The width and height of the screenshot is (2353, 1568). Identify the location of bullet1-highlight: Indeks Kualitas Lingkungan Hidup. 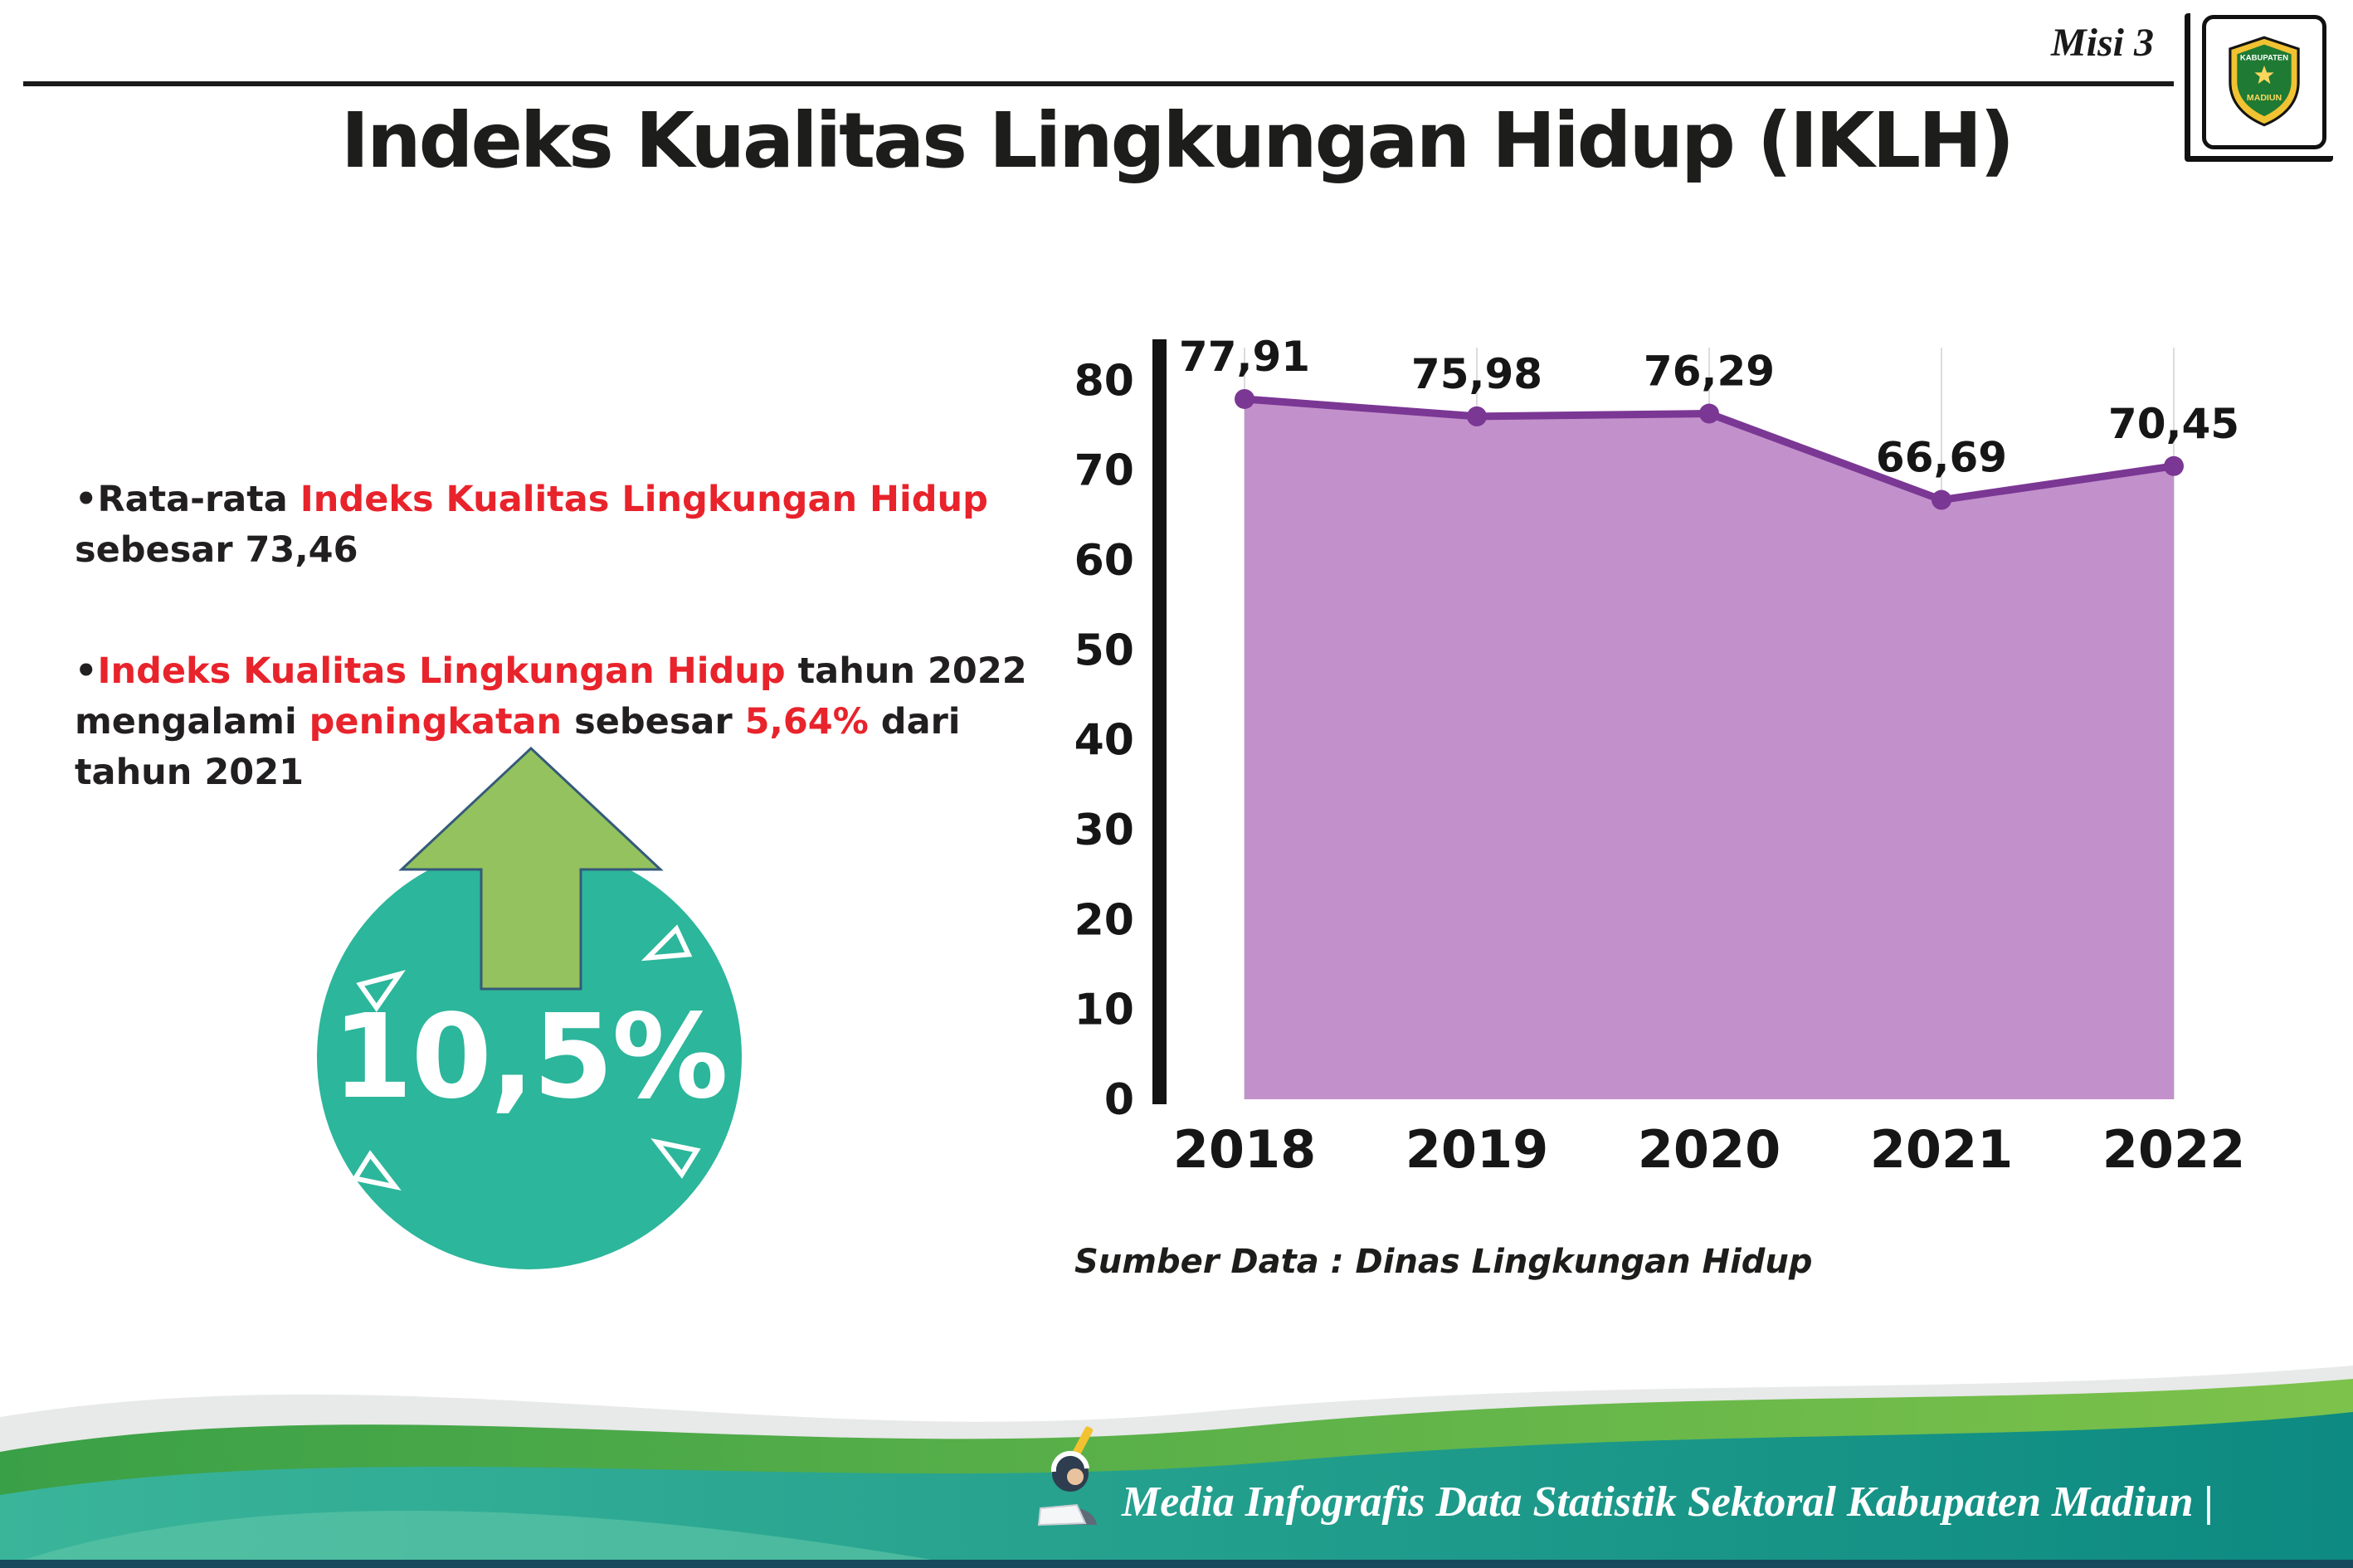
(644, 499).